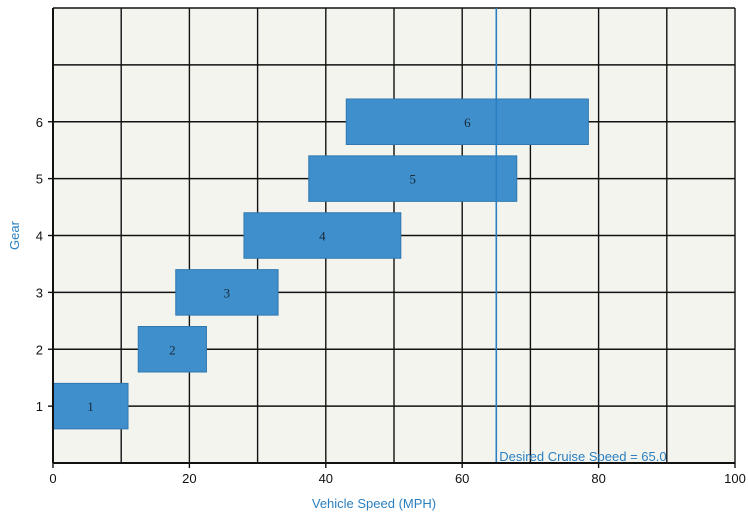 The width and height of the screenshot is (748, 515). Describe the element at coordinates (462, 478) in the screenshot. I see `x-tick-label: 60` at that location.